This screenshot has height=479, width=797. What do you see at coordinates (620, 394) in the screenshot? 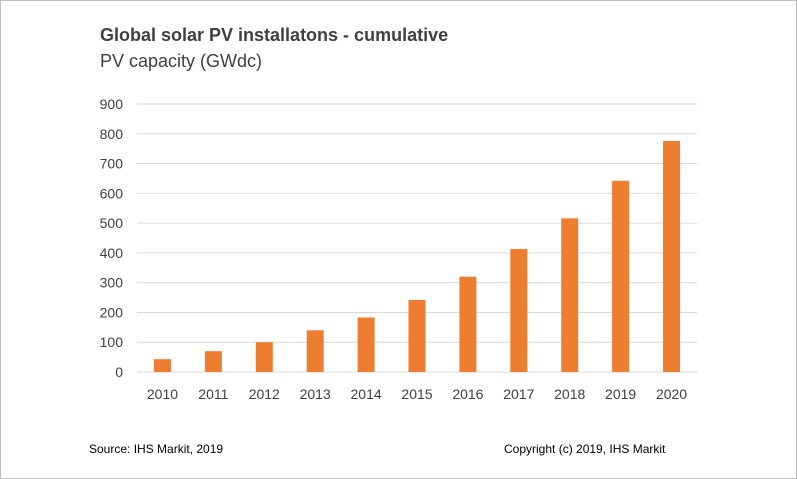
I see `x-tick-label: 2019` at bounding box center [620, 394].